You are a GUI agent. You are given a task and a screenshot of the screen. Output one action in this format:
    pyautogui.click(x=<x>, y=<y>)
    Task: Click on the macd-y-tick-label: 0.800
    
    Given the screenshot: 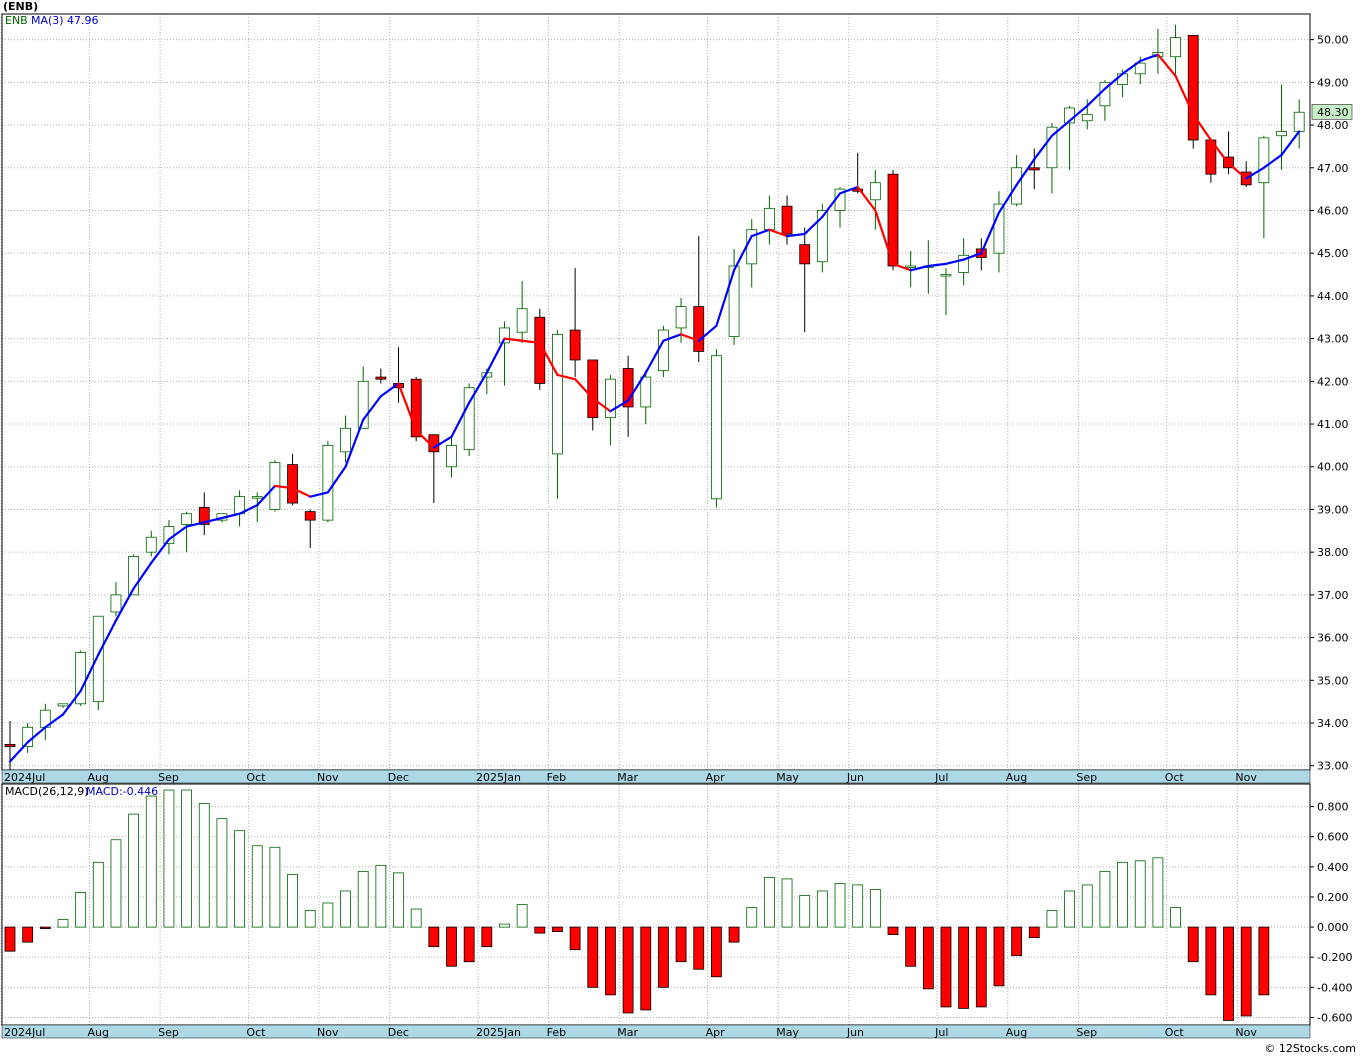 What is the action you would take?
    pyautogui.click(x=1333, y=807)
    